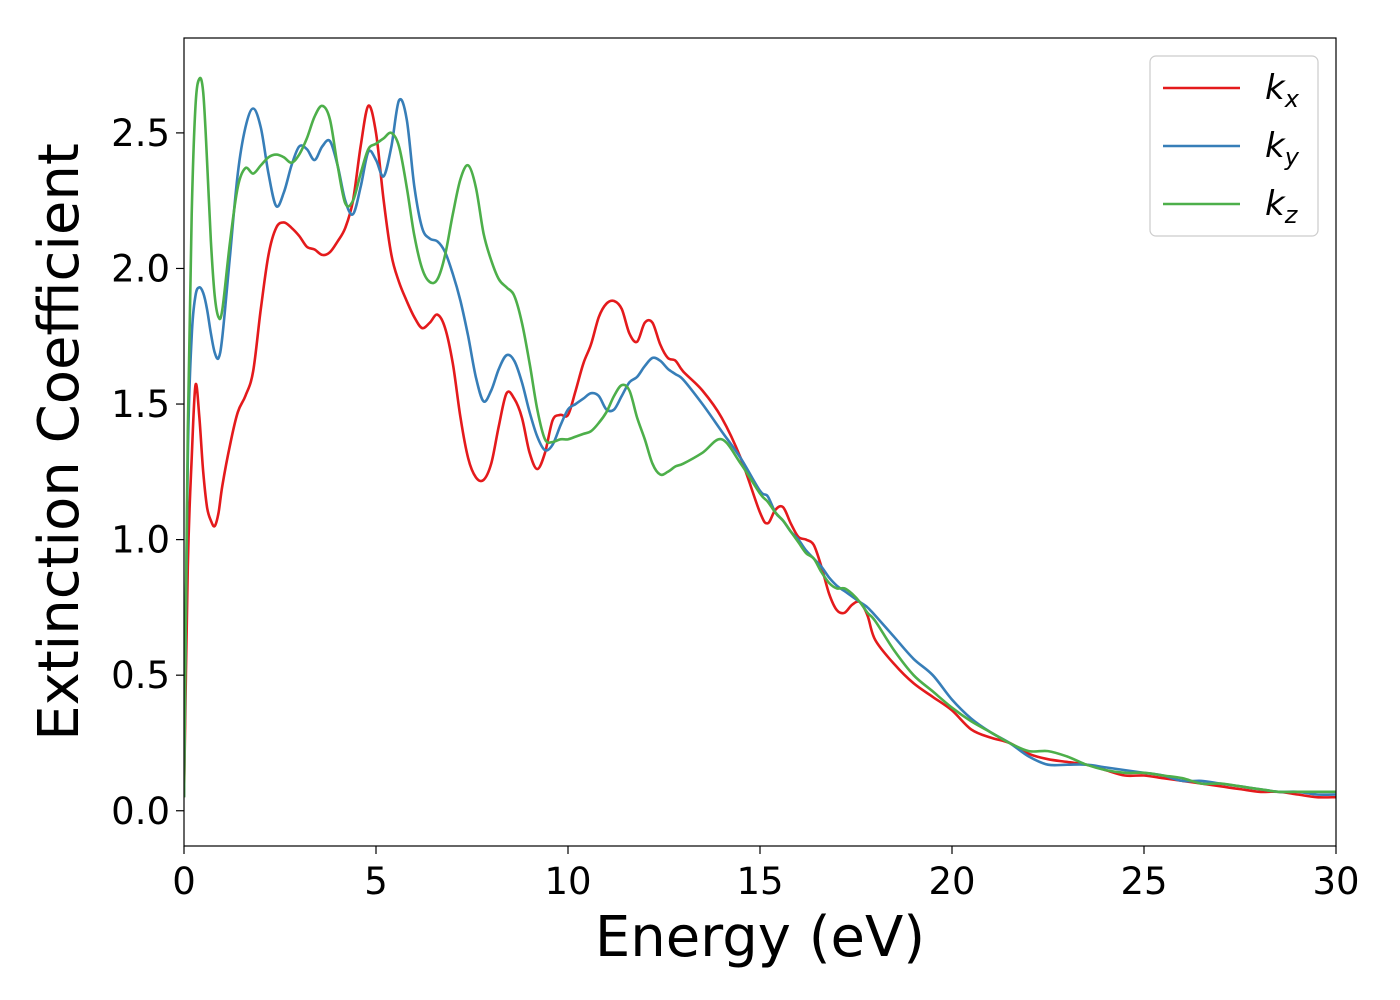 This screenshot has height=1000, width=1400. What do you see at coordinates (140, 675) in the screenshot?
I see `y-tick-label: 0.5` at bounding box center [140, 675].